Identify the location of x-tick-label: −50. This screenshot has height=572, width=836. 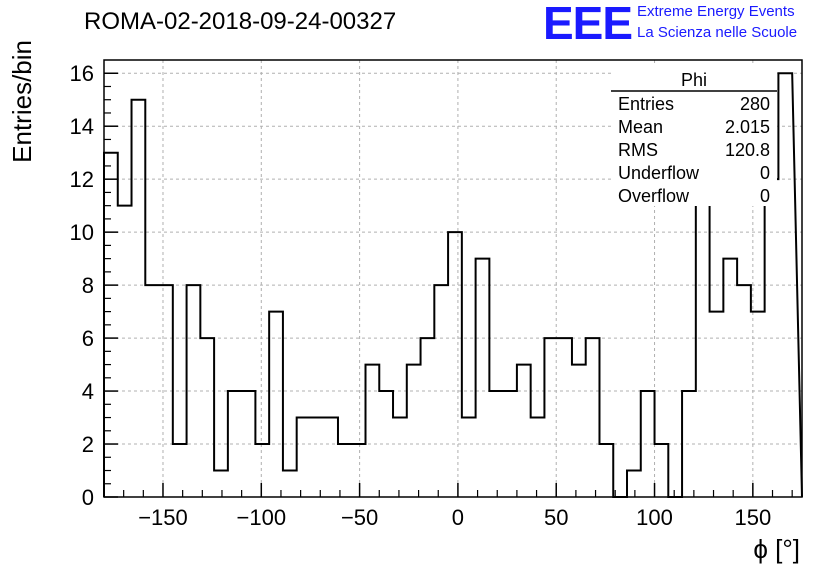
(359, 517).